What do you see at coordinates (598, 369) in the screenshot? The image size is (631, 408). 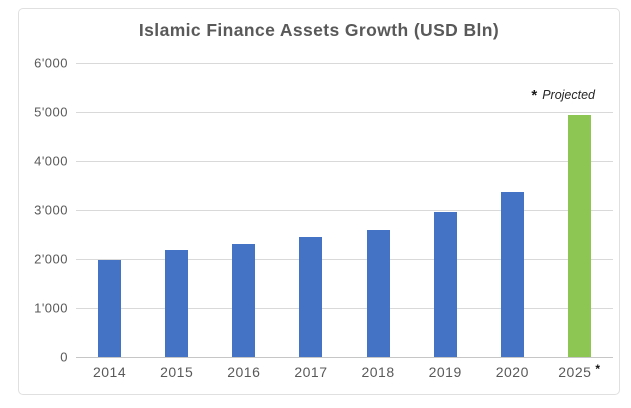 I see `projected-marker-icon: *` at bounding box center [598, 369].